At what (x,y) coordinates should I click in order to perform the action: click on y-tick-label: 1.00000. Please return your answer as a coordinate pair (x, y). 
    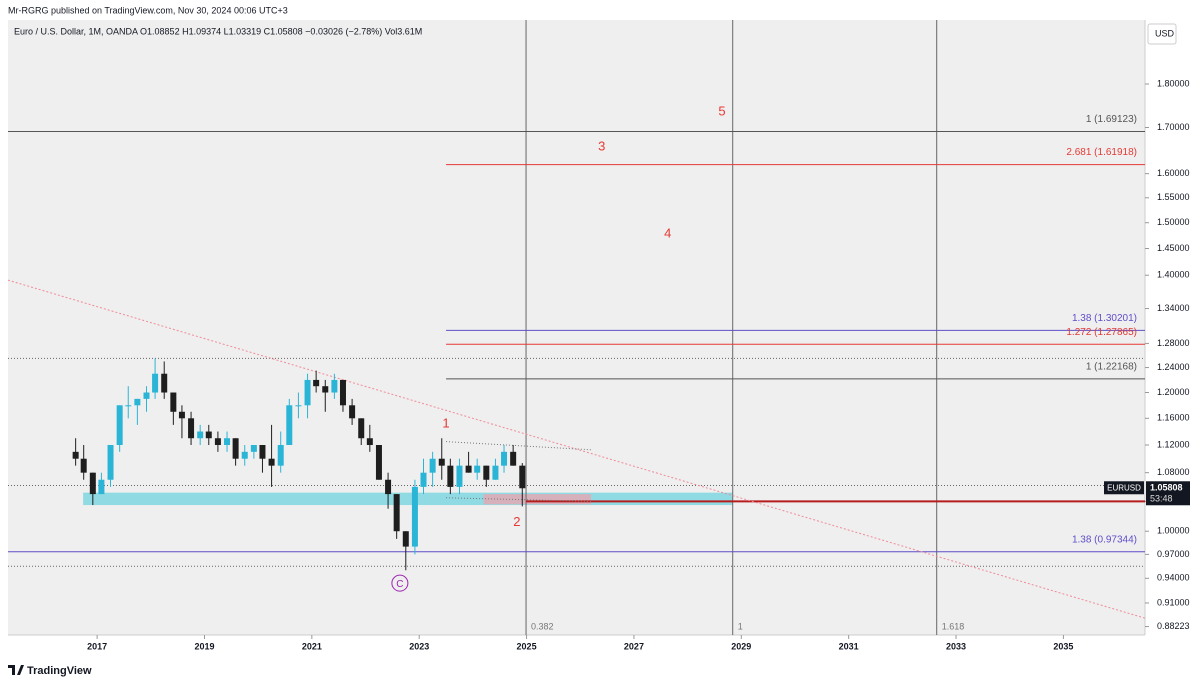
    Looking at the image, I should click on (1173, 531).